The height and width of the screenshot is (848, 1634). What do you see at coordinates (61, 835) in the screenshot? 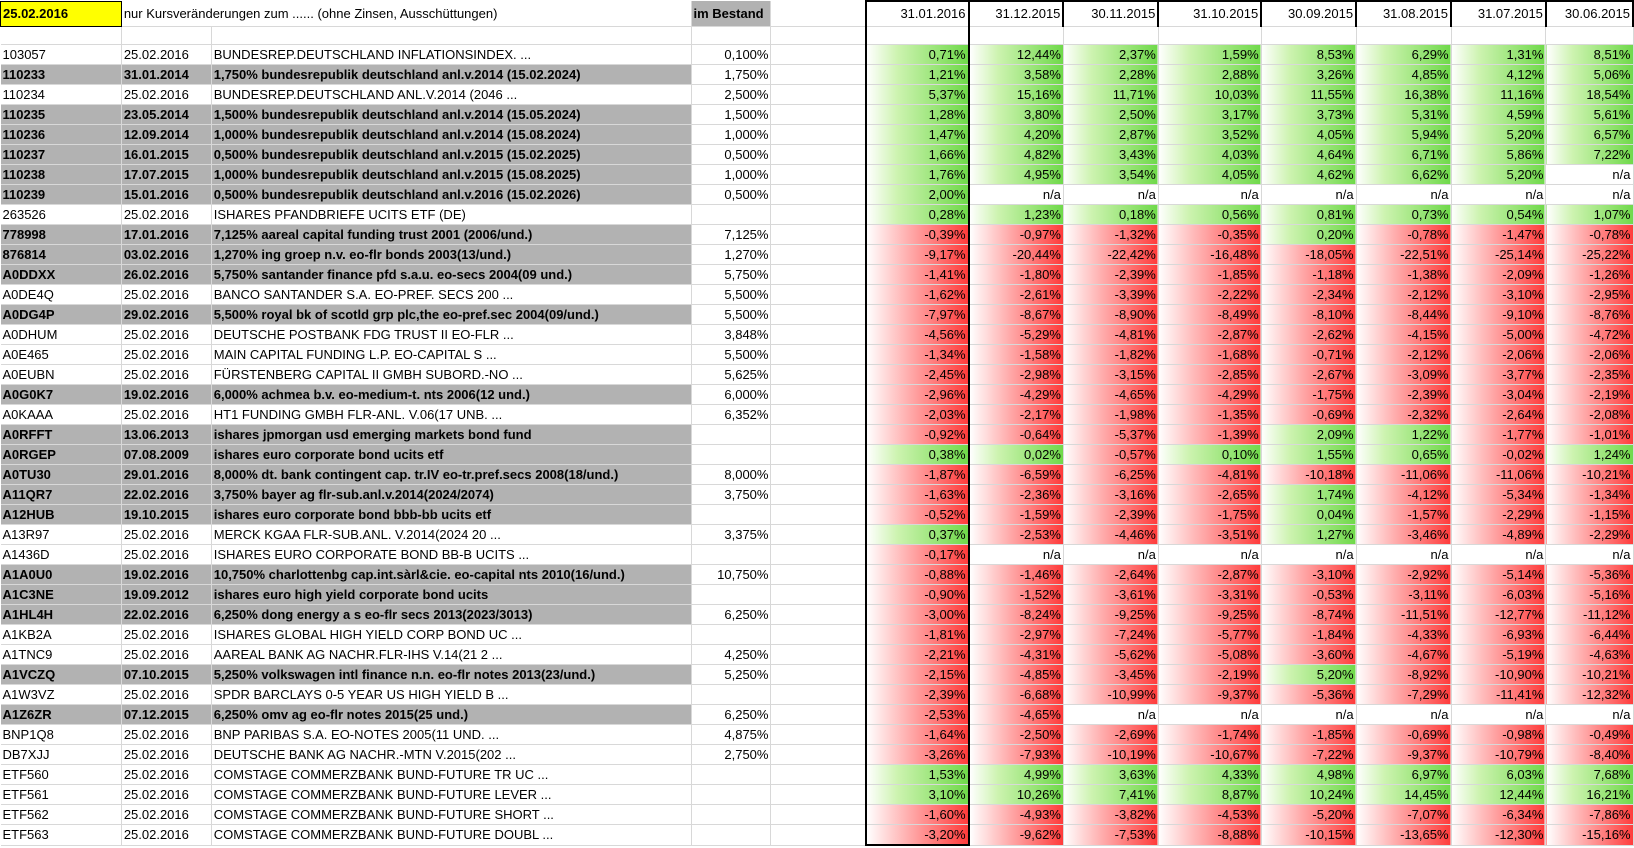
I see `wkn-cell: ETF563` at bounding box center [61, 835].